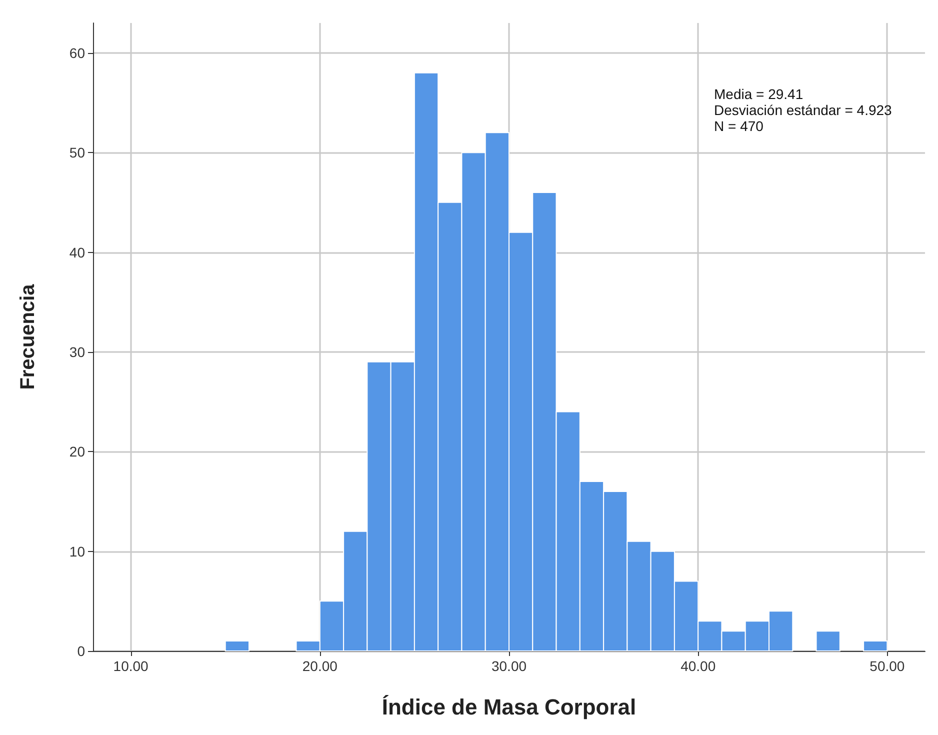 This screenshot has width=938, height=735. What do you see at coordinates (509, 666) in the screenshot?
I see `x-tick-label: 30.00` at bounding box center [509, 666].